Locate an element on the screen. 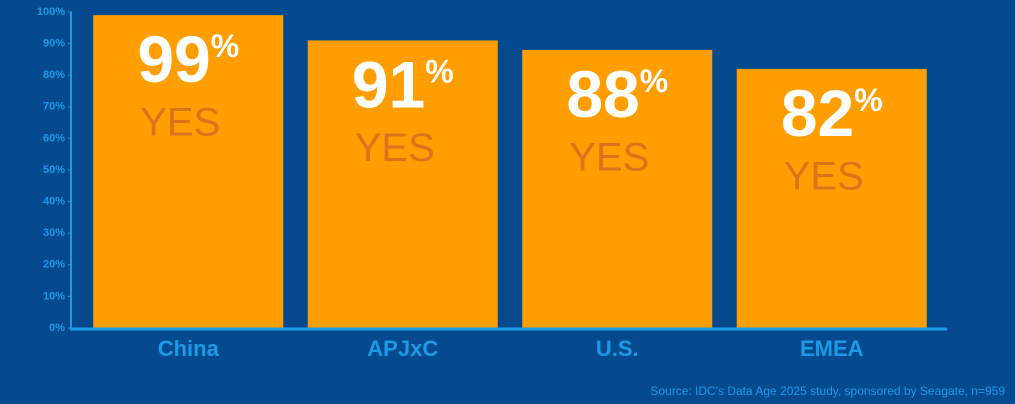 The width and height of the screenshot is (1015, 404). y-tick-label: 90% is located at coordinates (54, 44).